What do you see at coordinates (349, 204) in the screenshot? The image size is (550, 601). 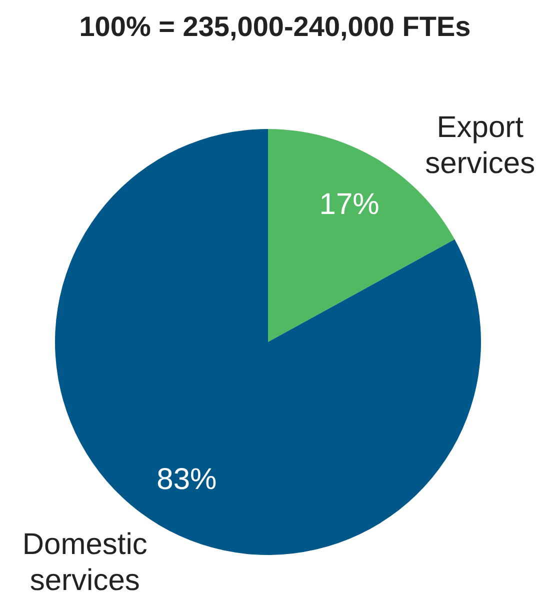 I see `data-label: 17%` at bounding box center [349, 204].